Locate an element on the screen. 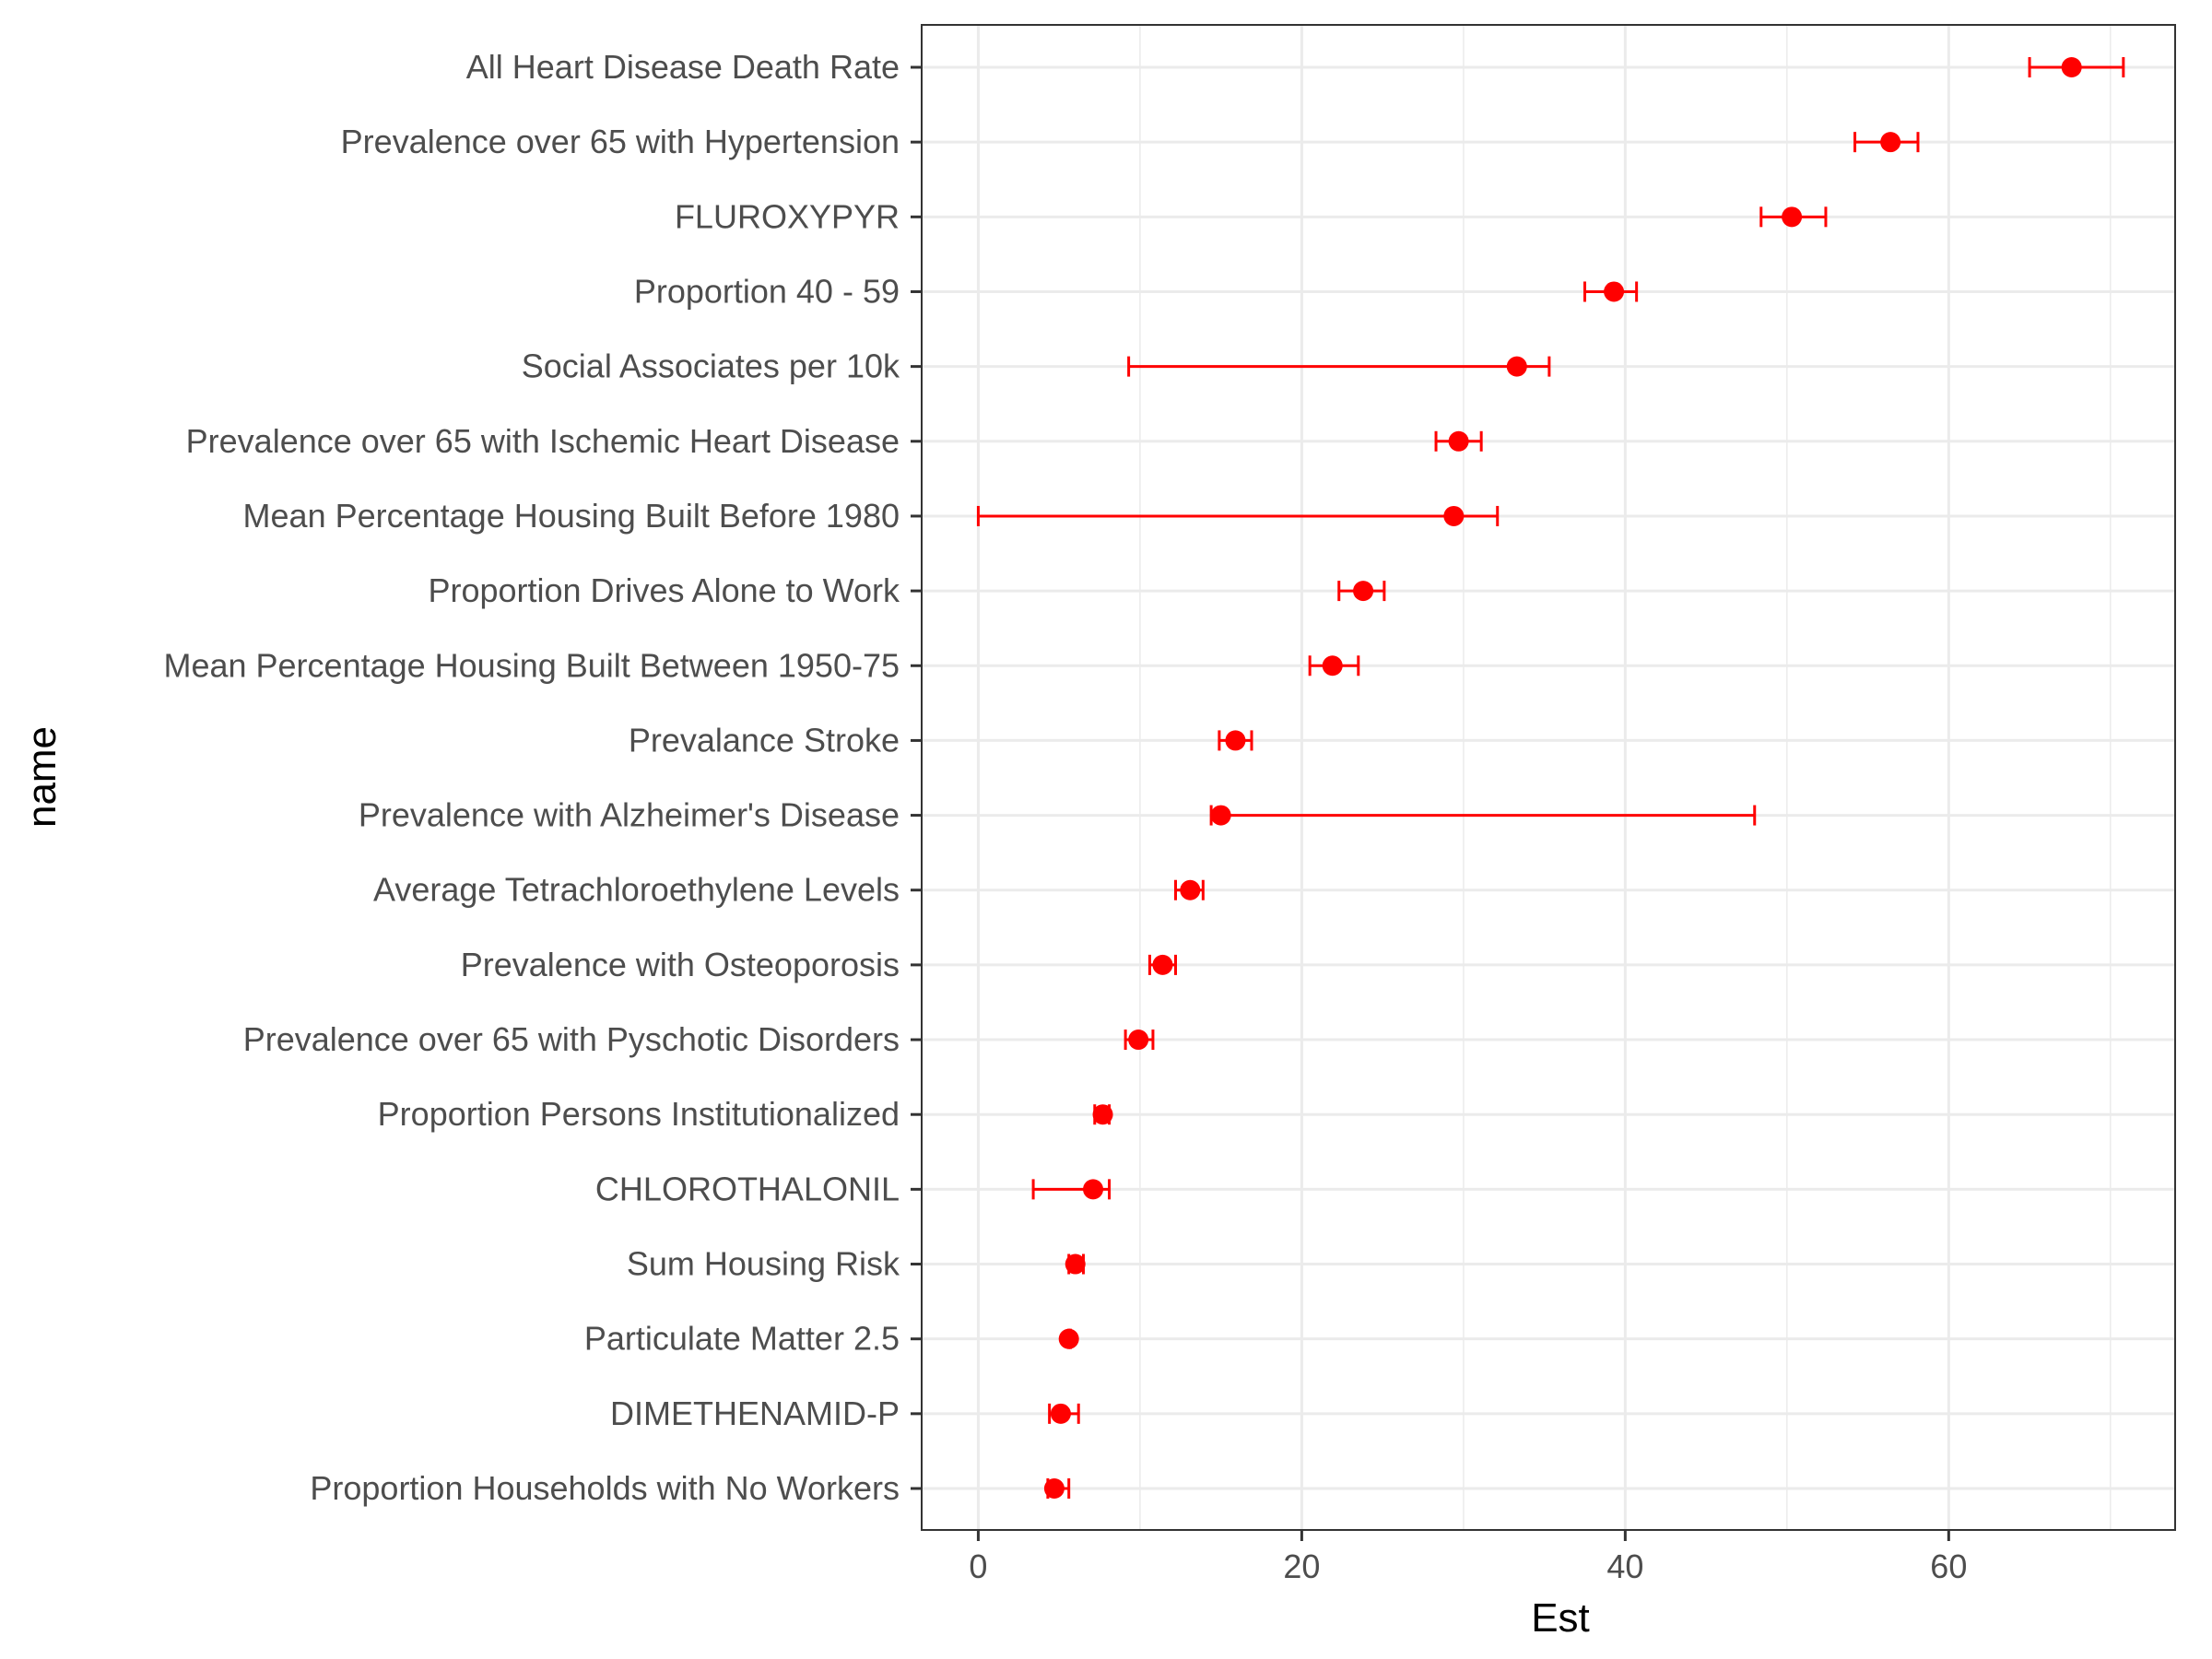  y-tick-label: Proportion Drives Alone to Work is located at coordinates (664, 590).